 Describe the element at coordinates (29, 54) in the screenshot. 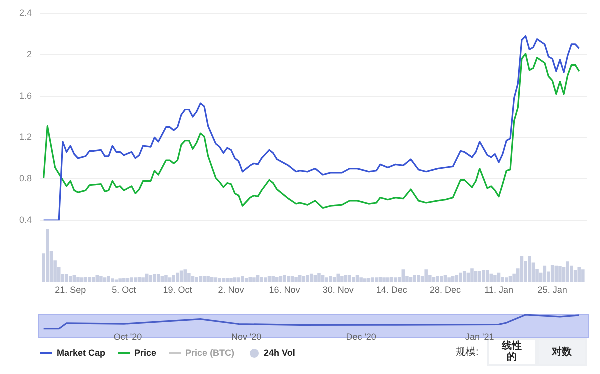

I see `y-tick-label: 2` at that location.